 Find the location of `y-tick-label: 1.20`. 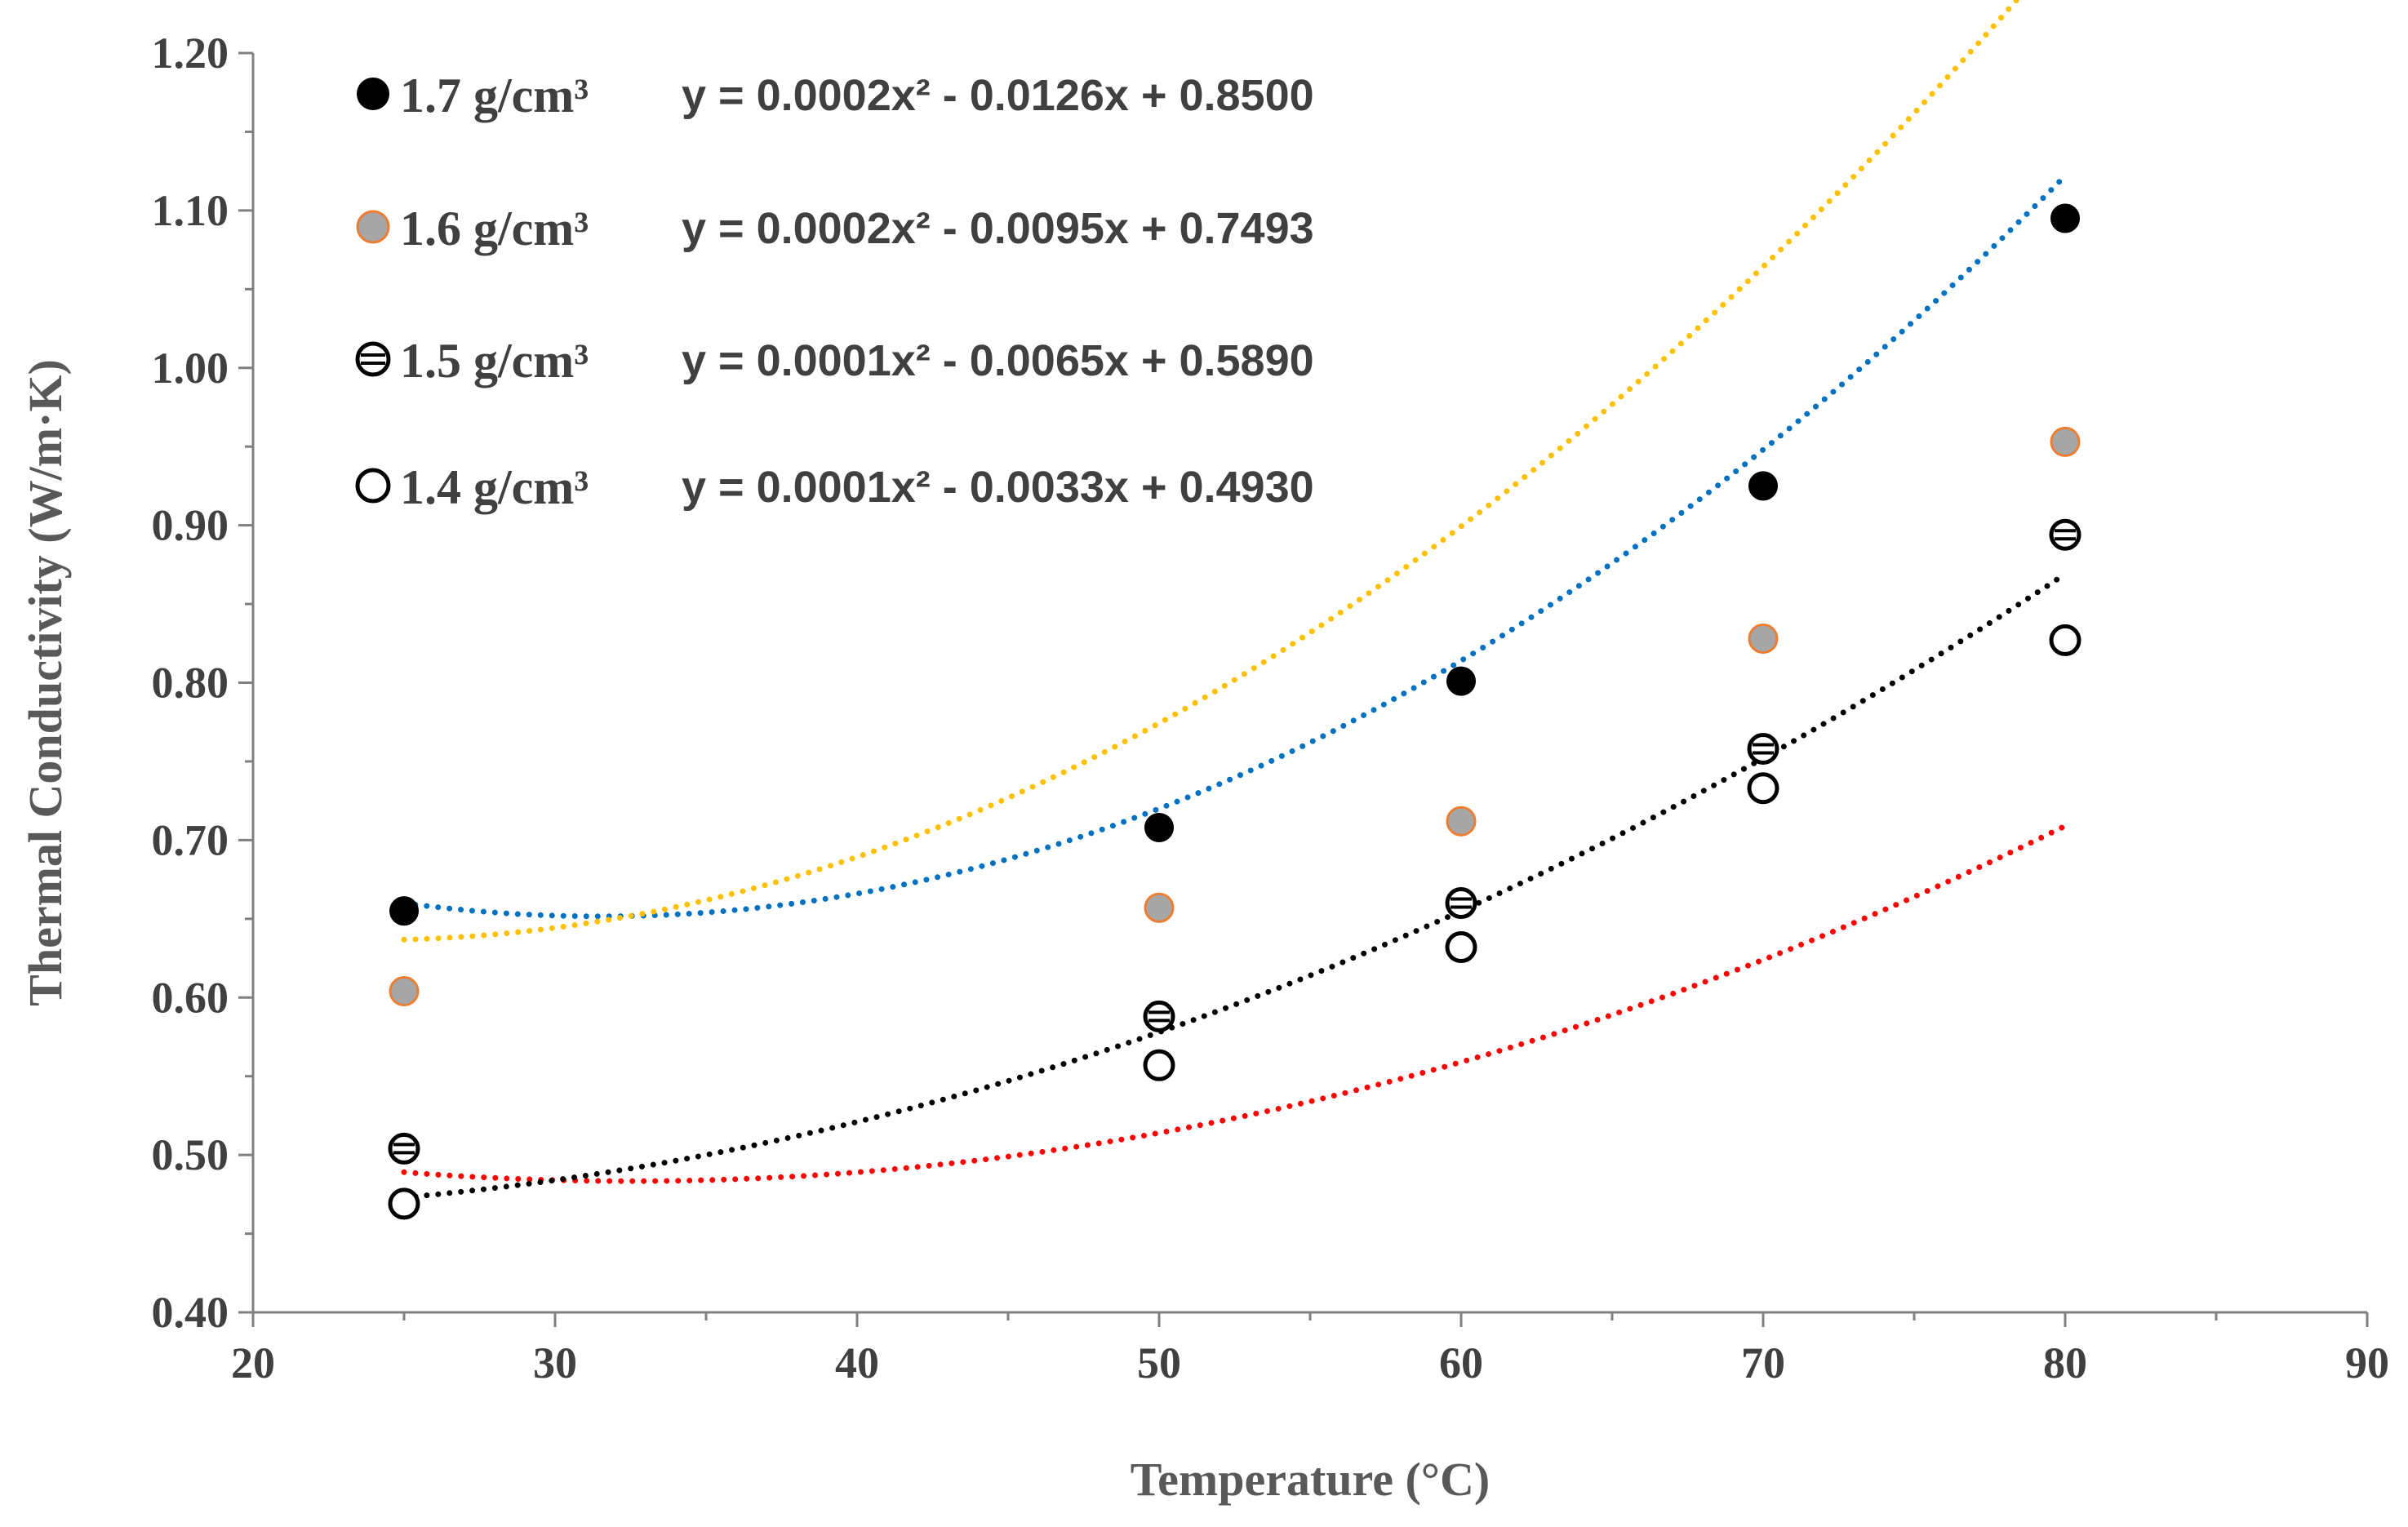

y-tick-label: 1.20 is located at coordinates (190, 53).